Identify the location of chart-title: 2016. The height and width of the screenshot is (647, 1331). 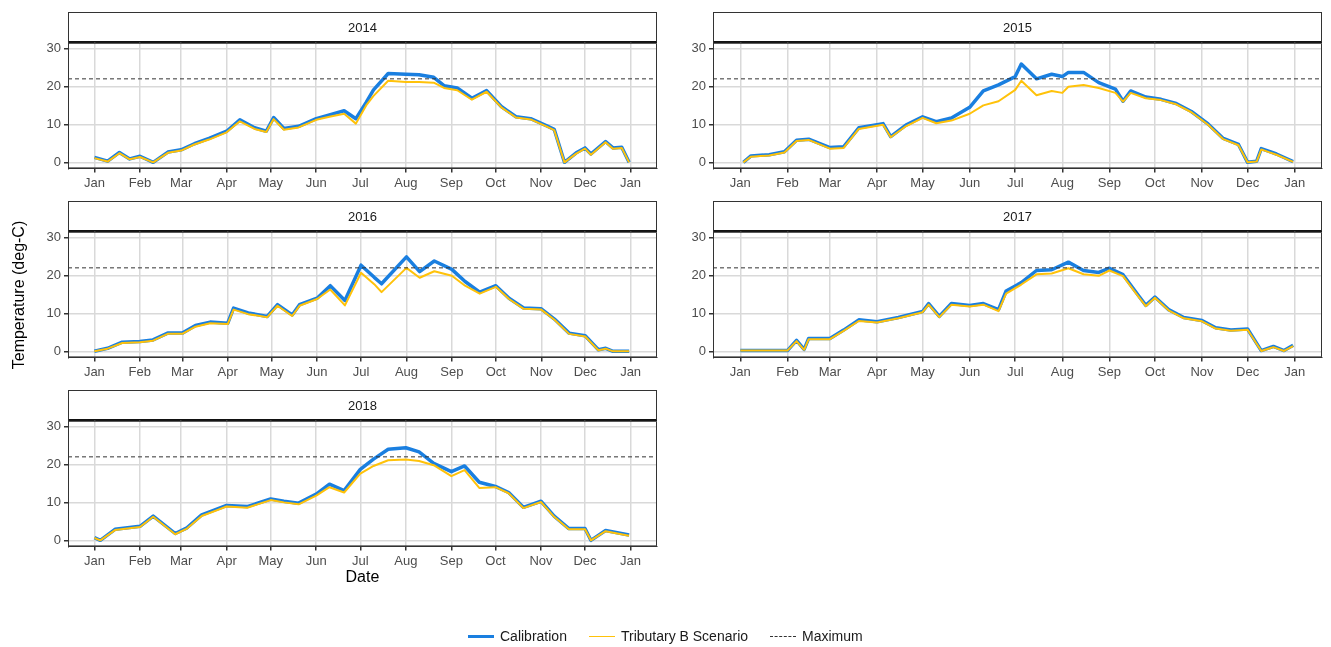
(362, 216).